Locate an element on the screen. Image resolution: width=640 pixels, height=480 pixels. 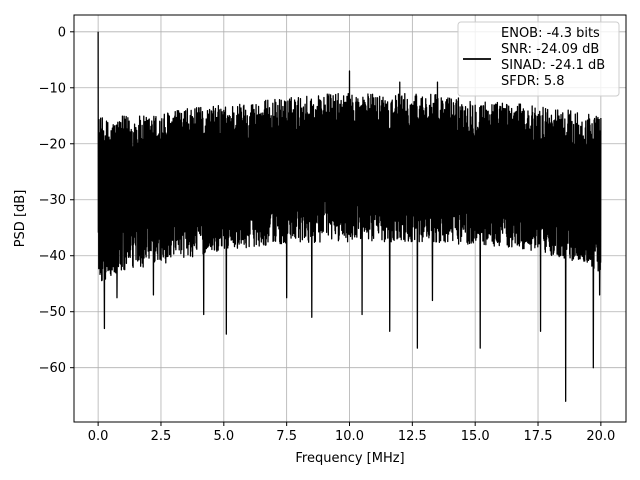
y-tick-label: −50 is located at coordinates (52, 312).